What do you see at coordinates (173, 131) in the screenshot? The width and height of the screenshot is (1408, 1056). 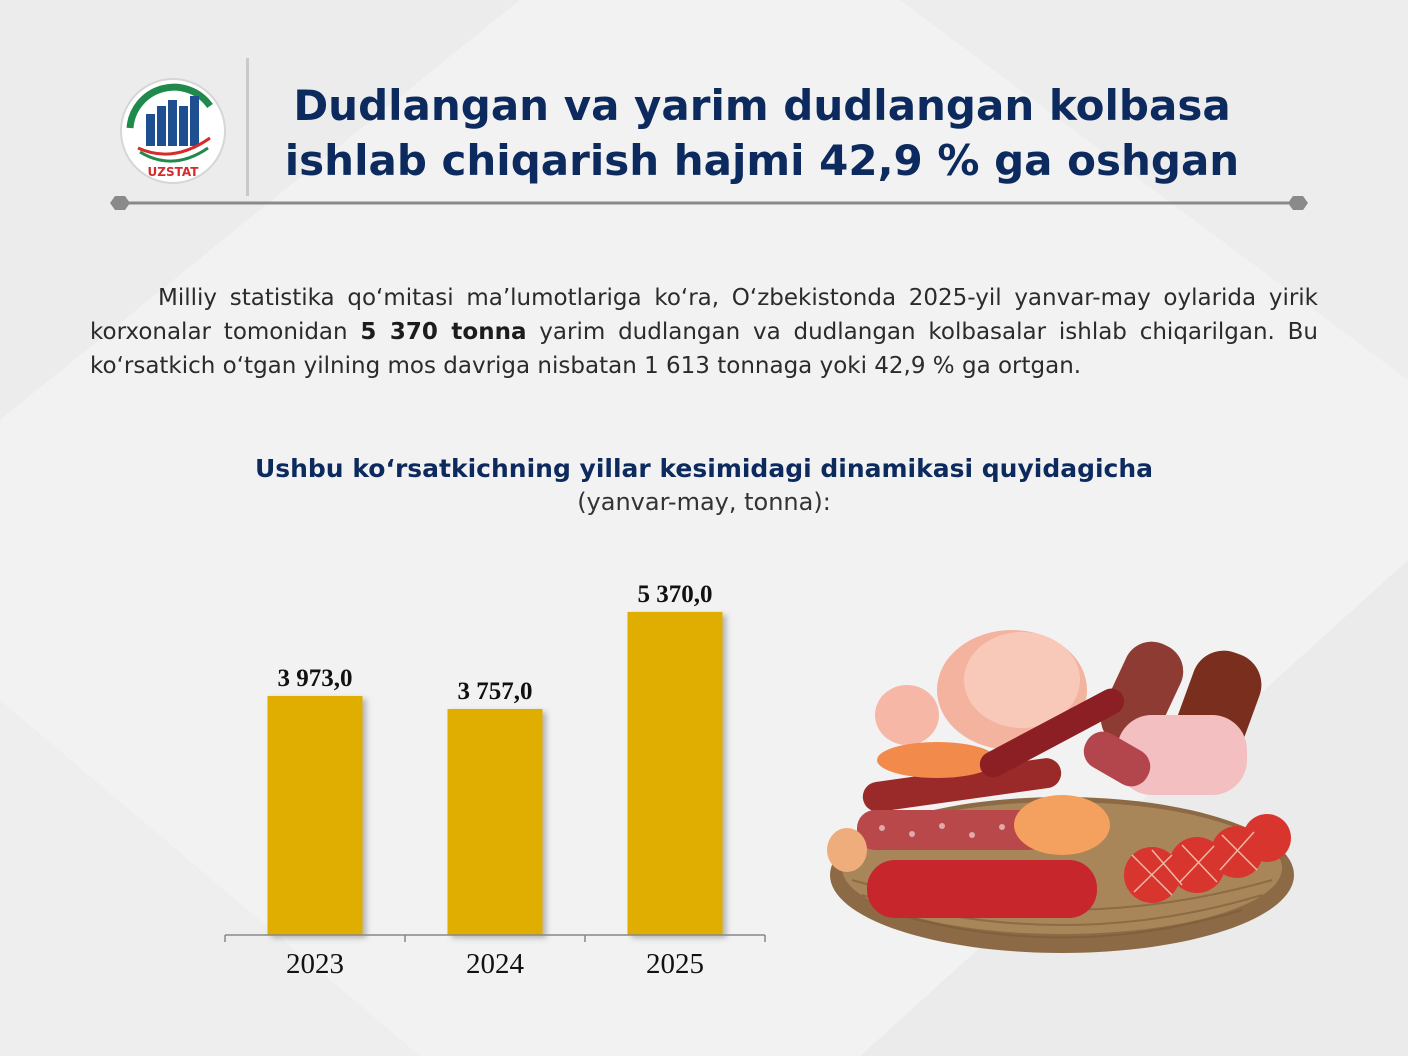 I see `uzstat-logo: UZSTAT` at bounding box center [173, 131].